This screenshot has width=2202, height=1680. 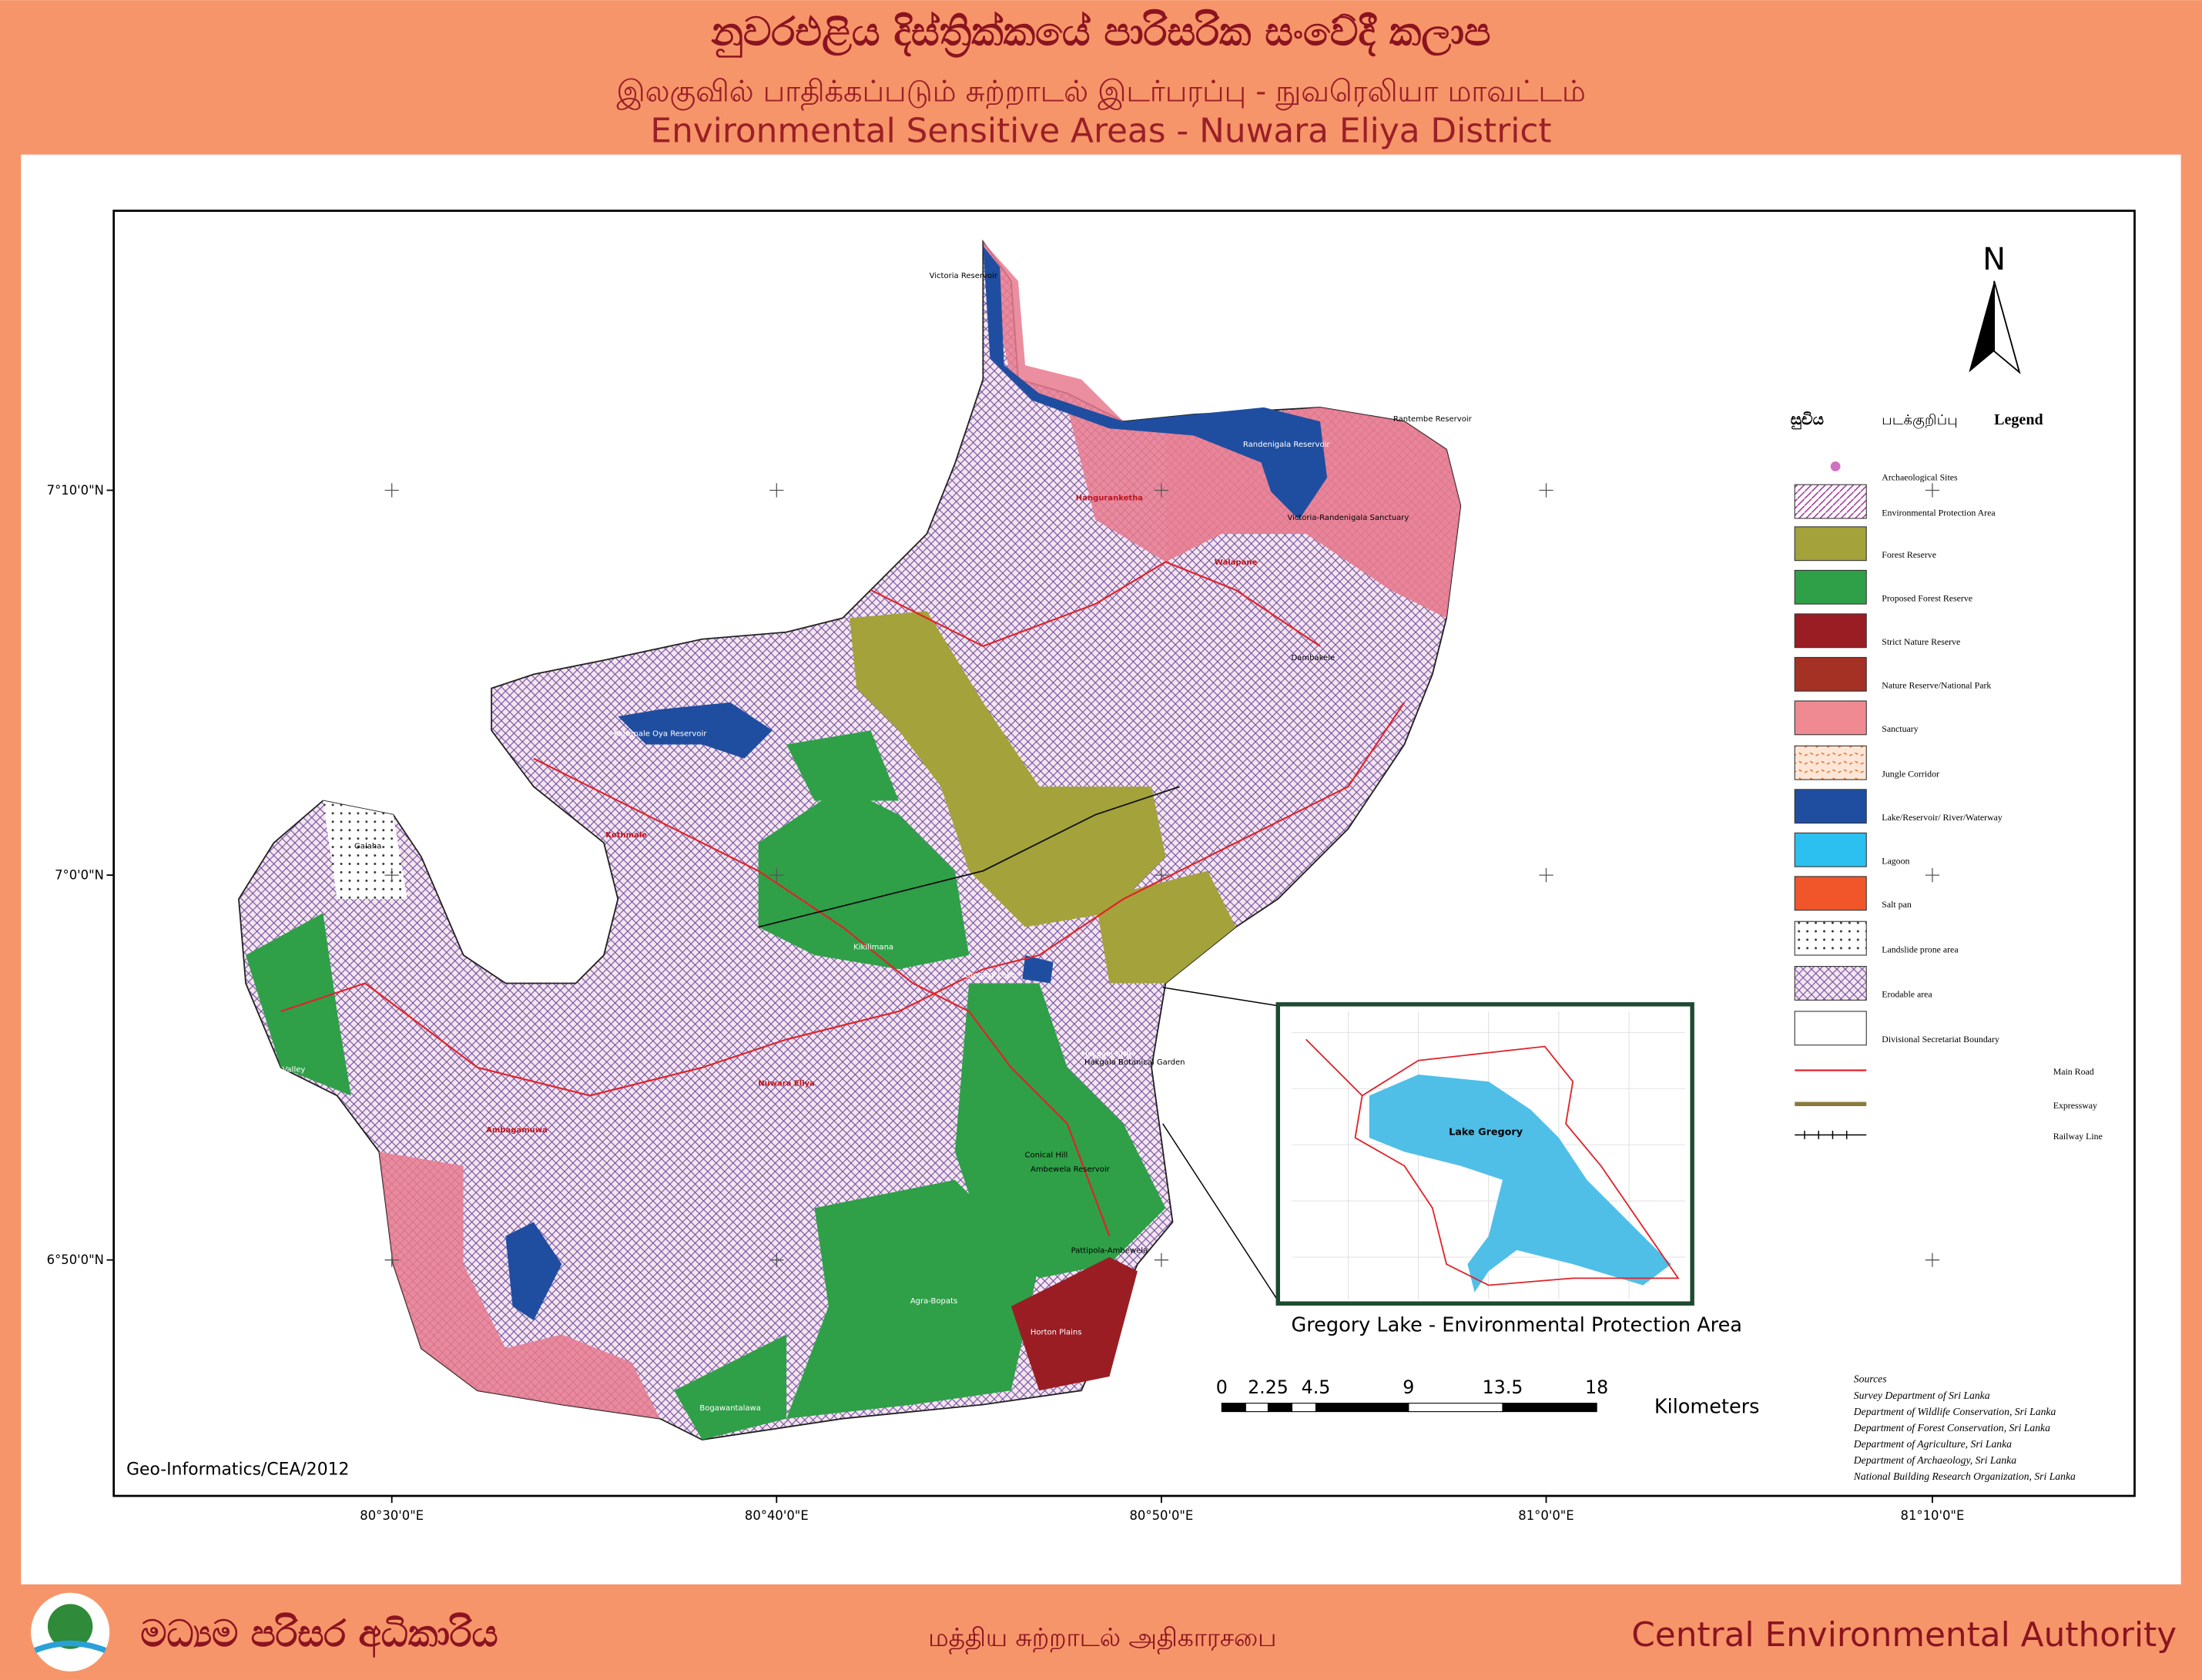 I want to click on forest-reserve, so click(x=1165, y=927).